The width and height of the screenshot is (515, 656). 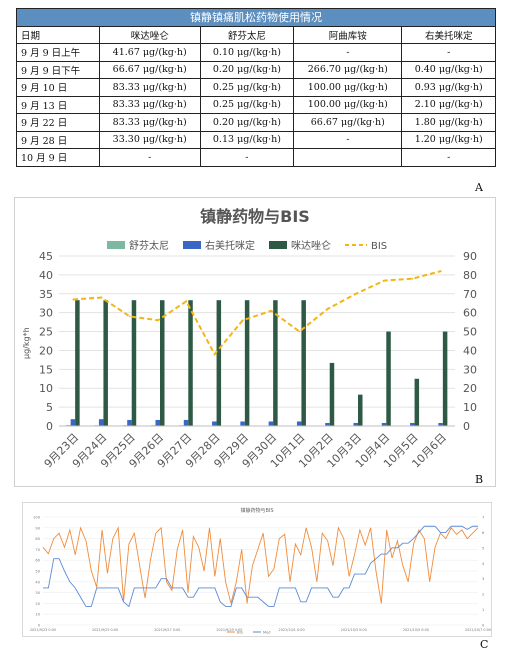 I want to click on table-cell: 100.00 μg/(kg·h), so click(x=348, y=87).